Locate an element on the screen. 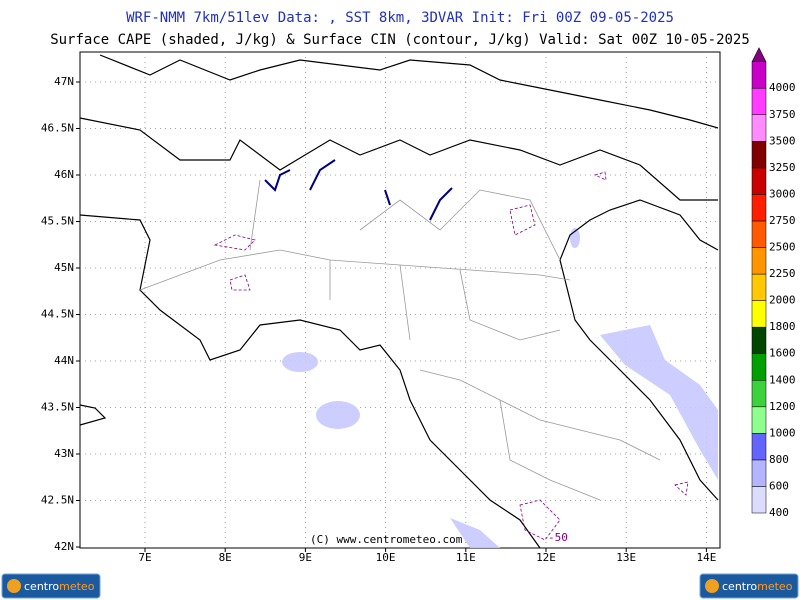  logo-right: centrometeo is located at coordinates (749, 586).